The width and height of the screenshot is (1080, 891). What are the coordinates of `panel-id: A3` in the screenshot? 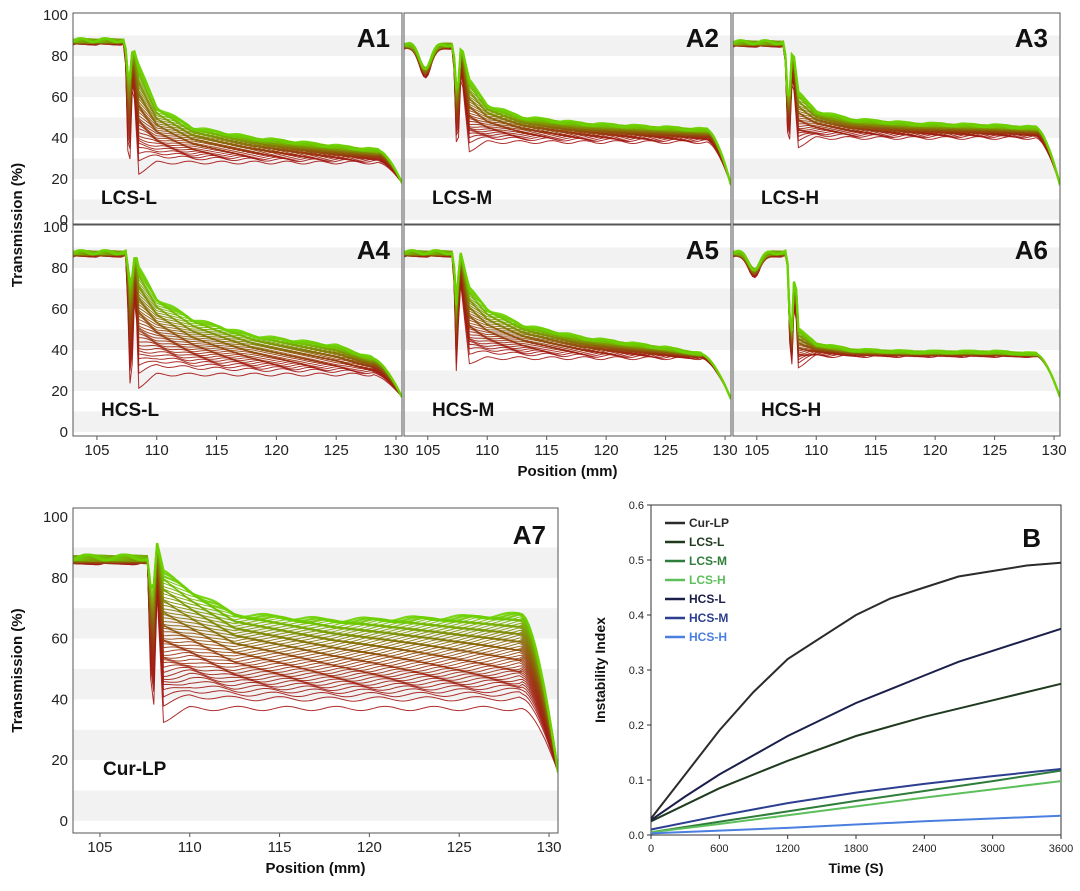 It's located at (1031, 38).